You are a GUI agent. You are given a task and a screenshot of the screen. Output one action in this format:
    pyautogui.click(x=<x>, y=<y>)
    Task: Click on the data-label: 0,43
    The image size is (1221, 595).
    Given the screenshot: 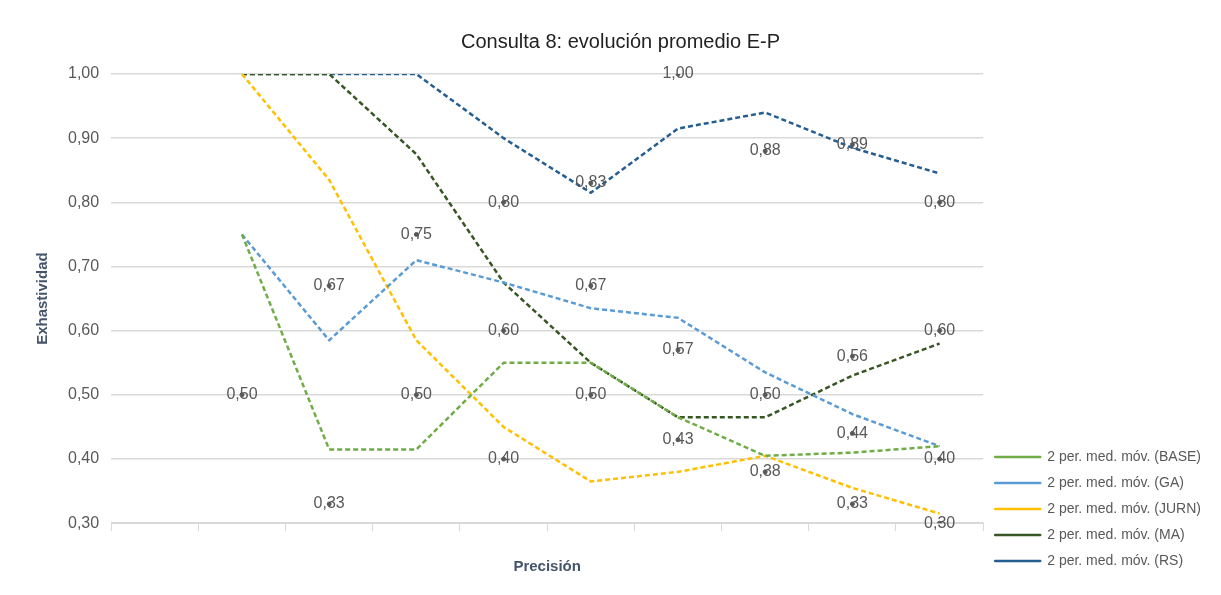 What is the action you would take?
    pyautogui.click(x=678, y=439)
    